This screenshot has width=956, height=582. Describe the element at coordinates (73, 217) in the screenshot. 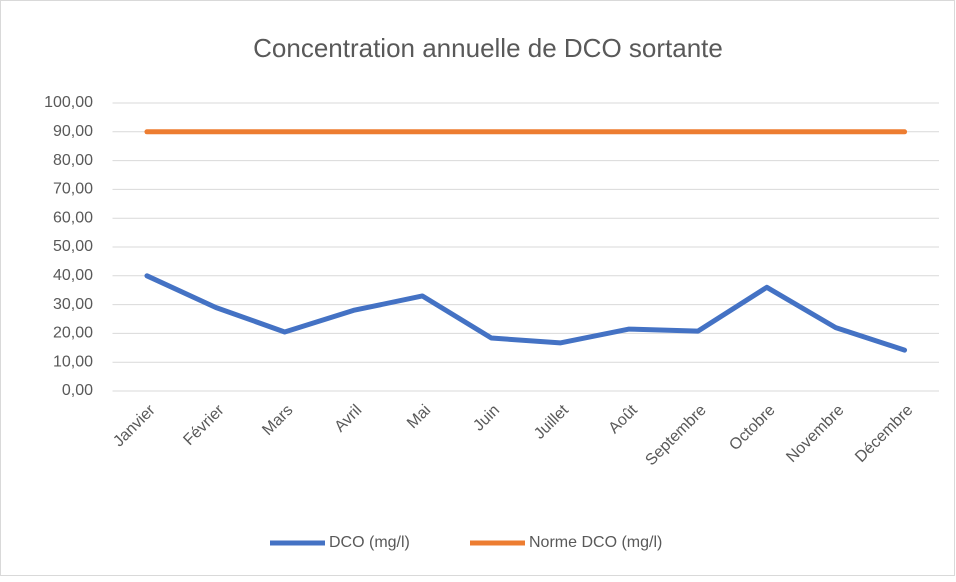

I see `y-tick-label: 60,00` at that location.